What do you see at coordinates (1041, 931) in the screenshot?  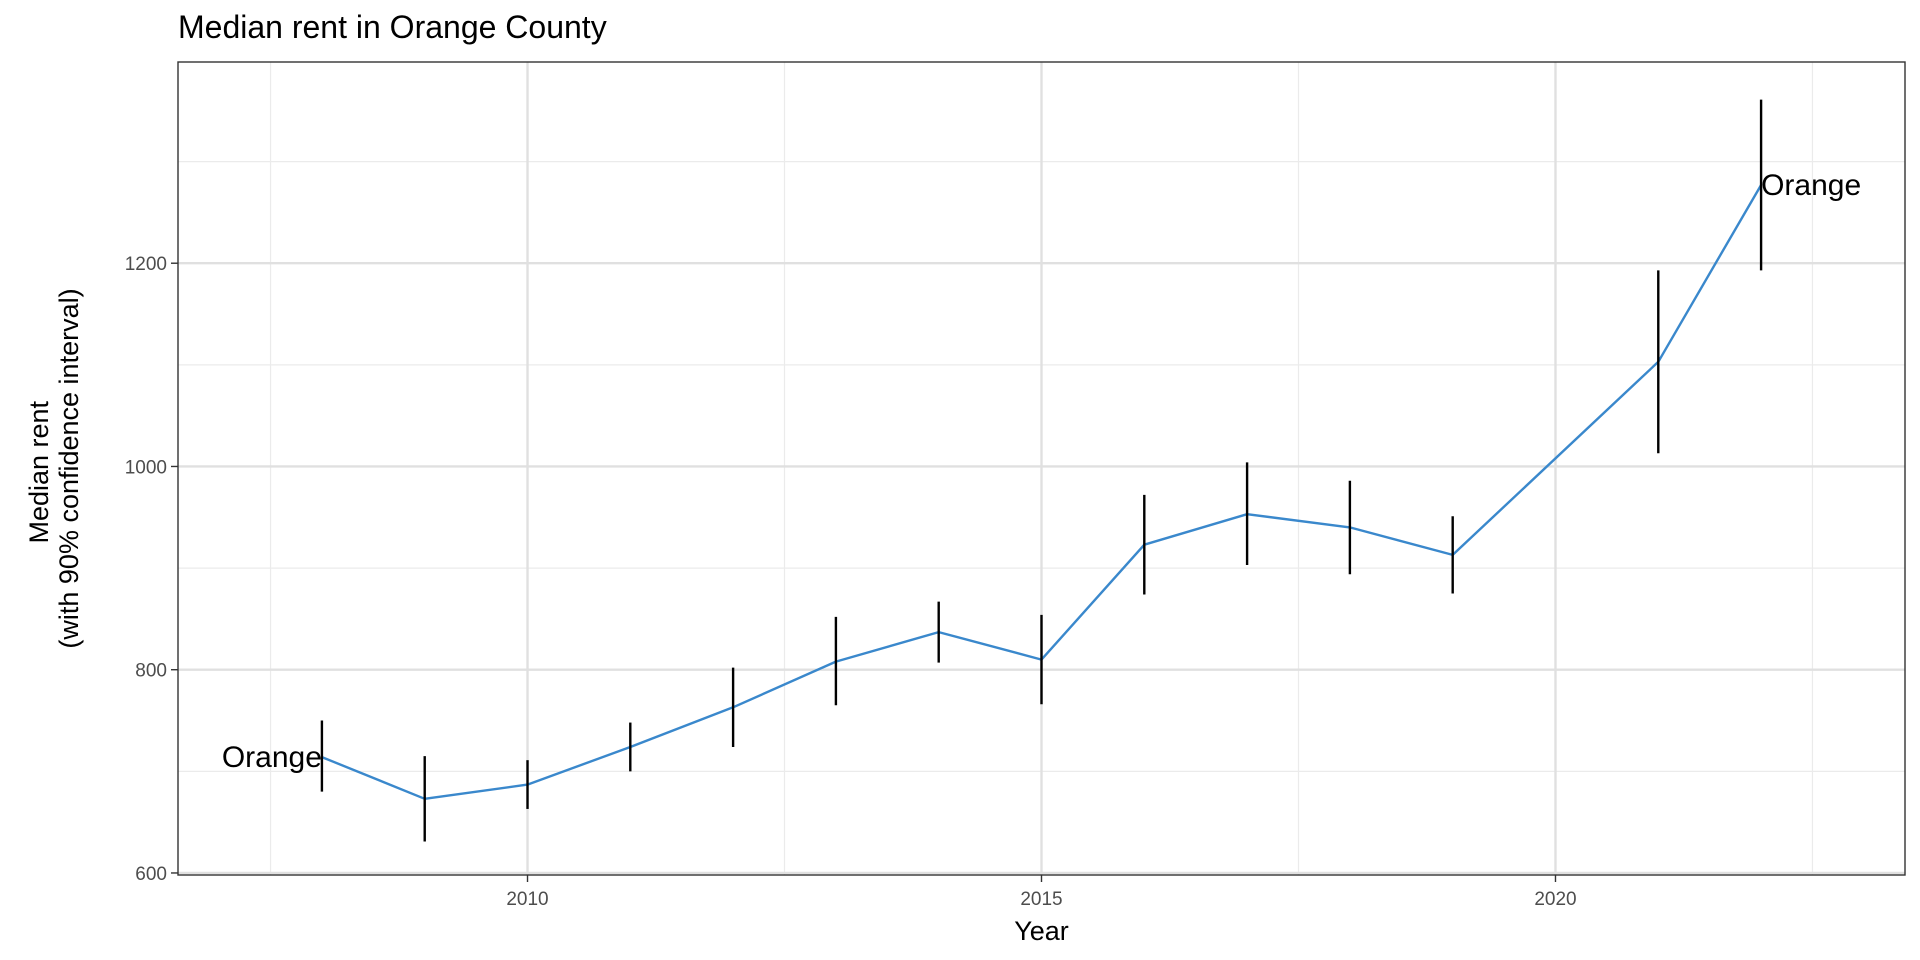 I see `x-axis-title: Year` at bounding box center [1041, 931].